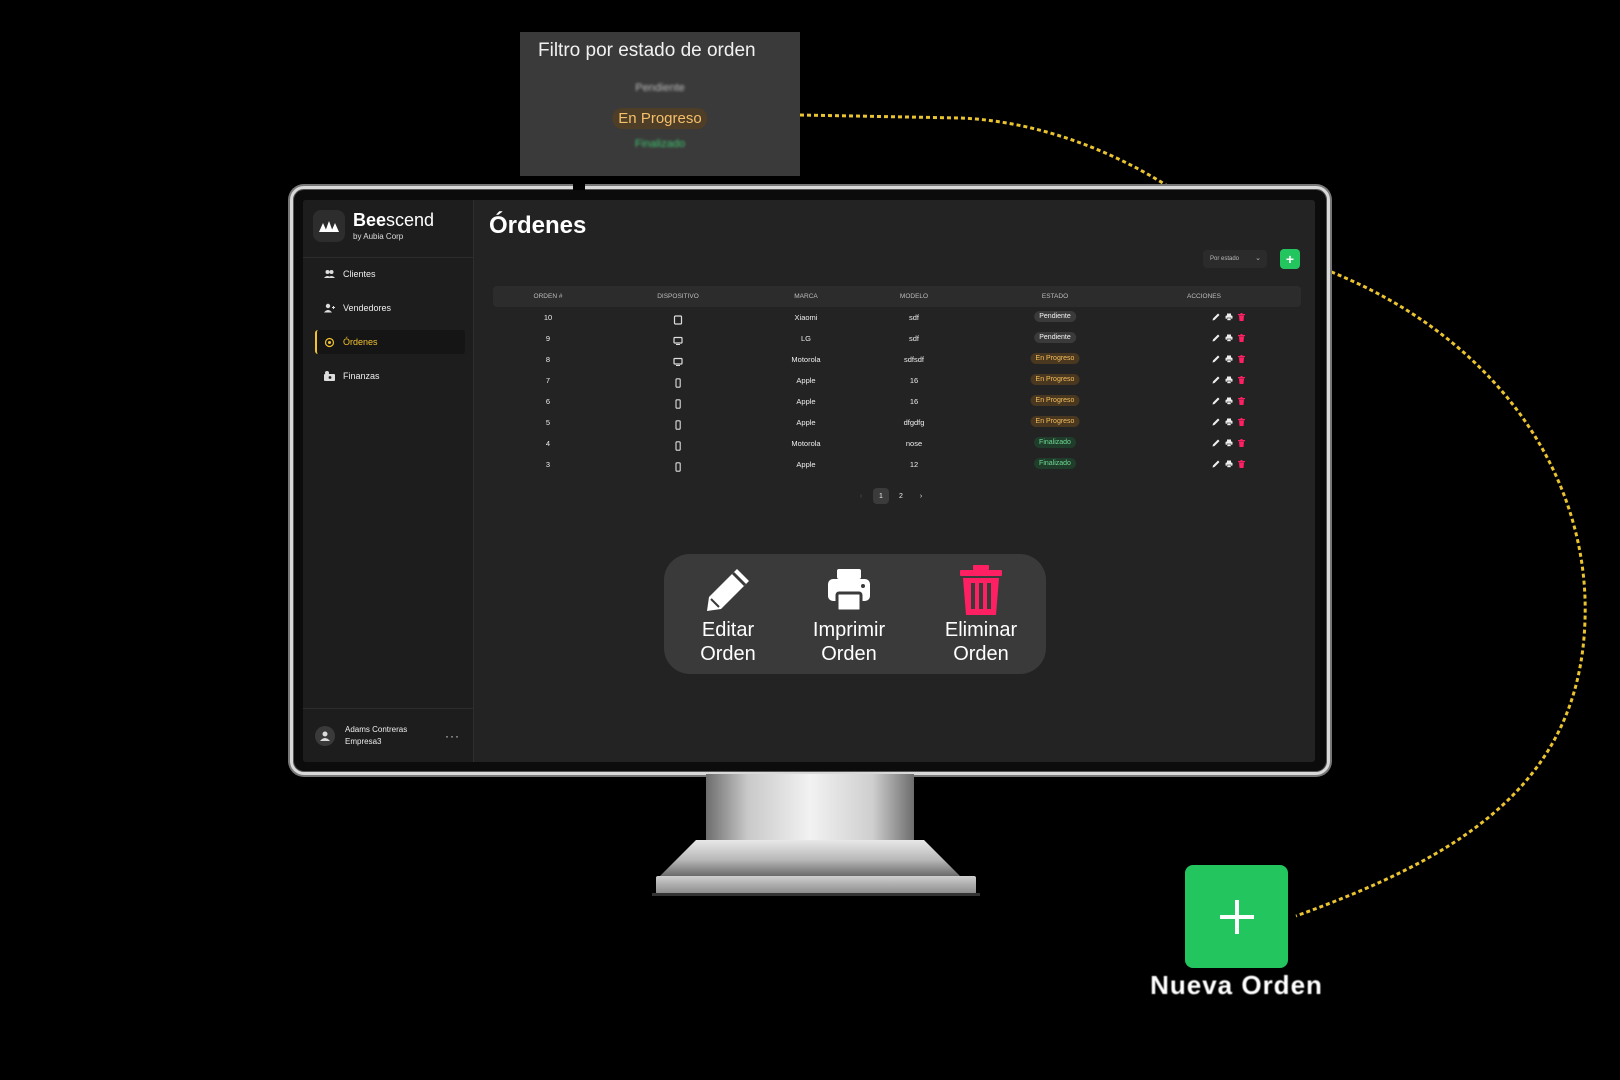  What do you see at coordinates (660, 88) in the screenshot?
I see `filter-option-pendiente: Pendiente` at bounding box center [660, 88].